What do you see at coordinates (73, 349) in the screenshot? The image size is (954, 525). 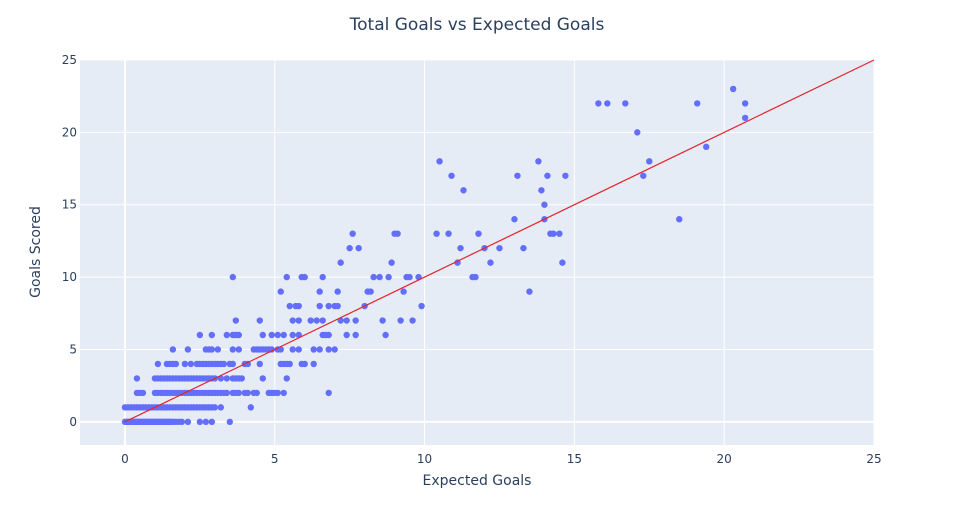 I see `y-tick-label: 5` at bounding box center [73, 349].